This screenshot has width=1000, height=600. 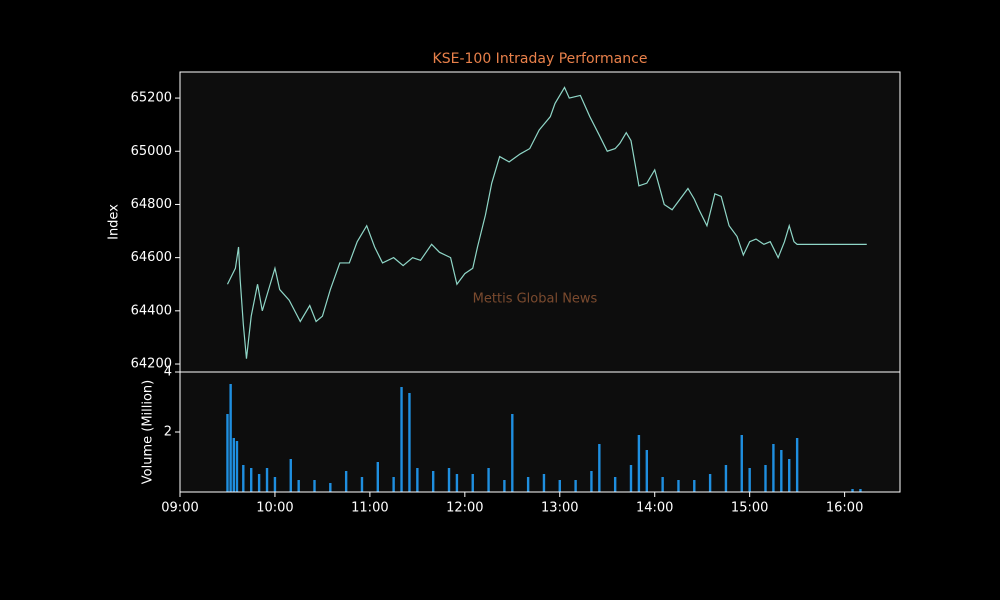 What do you see at coordinates (464, 508) in the screenshot?
I see `x-tick-label: 12:00` at bounding box center [464, 508].